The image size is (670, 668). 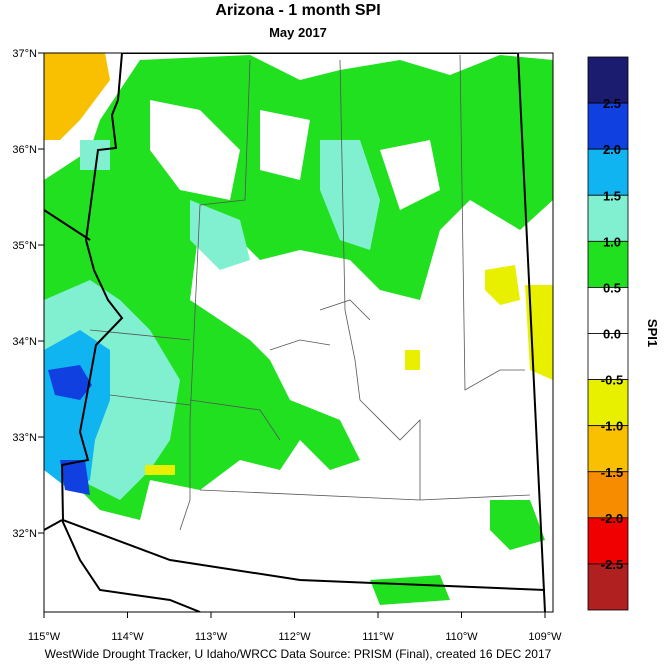 What do you see at coordinates (44, 637) in the screenshot?
I see `lon-label: 115°W` at bounding box center [44, 637].